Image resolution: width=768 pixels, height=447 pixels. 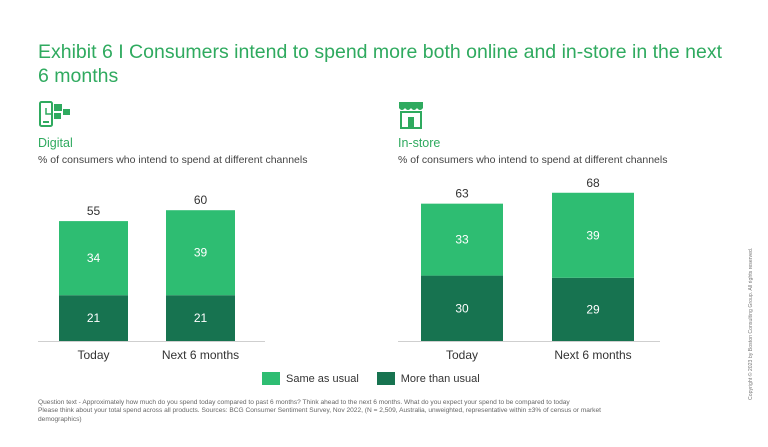 I want to click on label-more-1: 29, so click(x=593, y=309).